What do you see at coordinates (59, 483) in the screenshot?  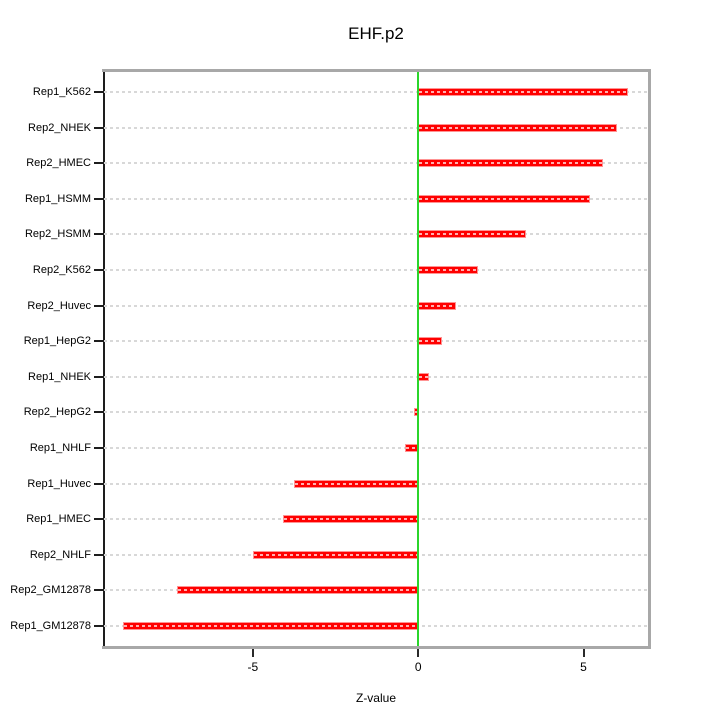 I see `y-axis-label: Rep1_Huvec` at bounding box center [59, 483].